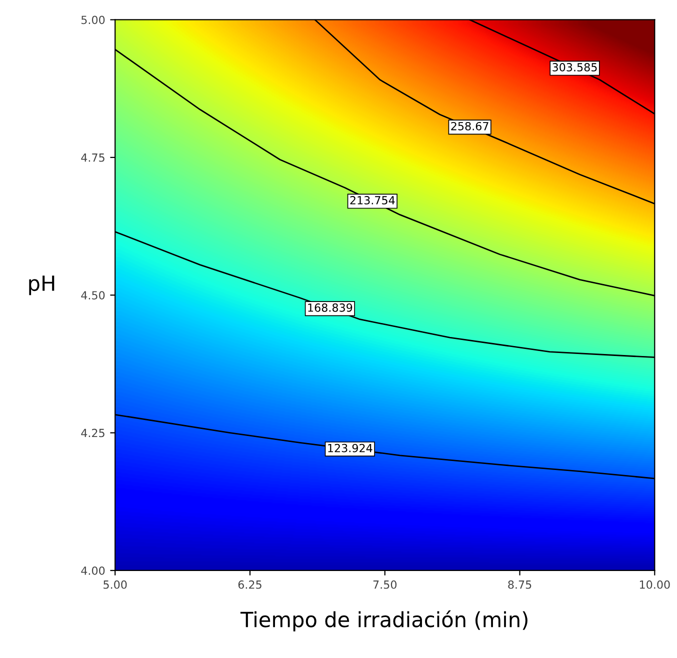 The image size is (677, 658). What do you see at coordinates (574, 67) in the screenshot?
I see `series-label: 303.585` at bounding box center [574, 67].